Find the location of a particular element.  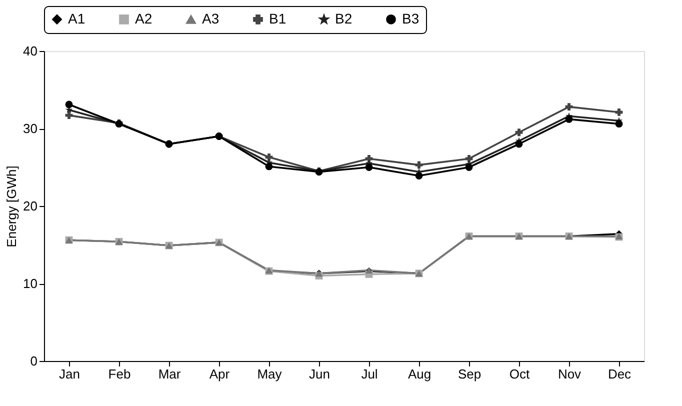

x-tick-label: Dec is located at coordinates (620, 374).